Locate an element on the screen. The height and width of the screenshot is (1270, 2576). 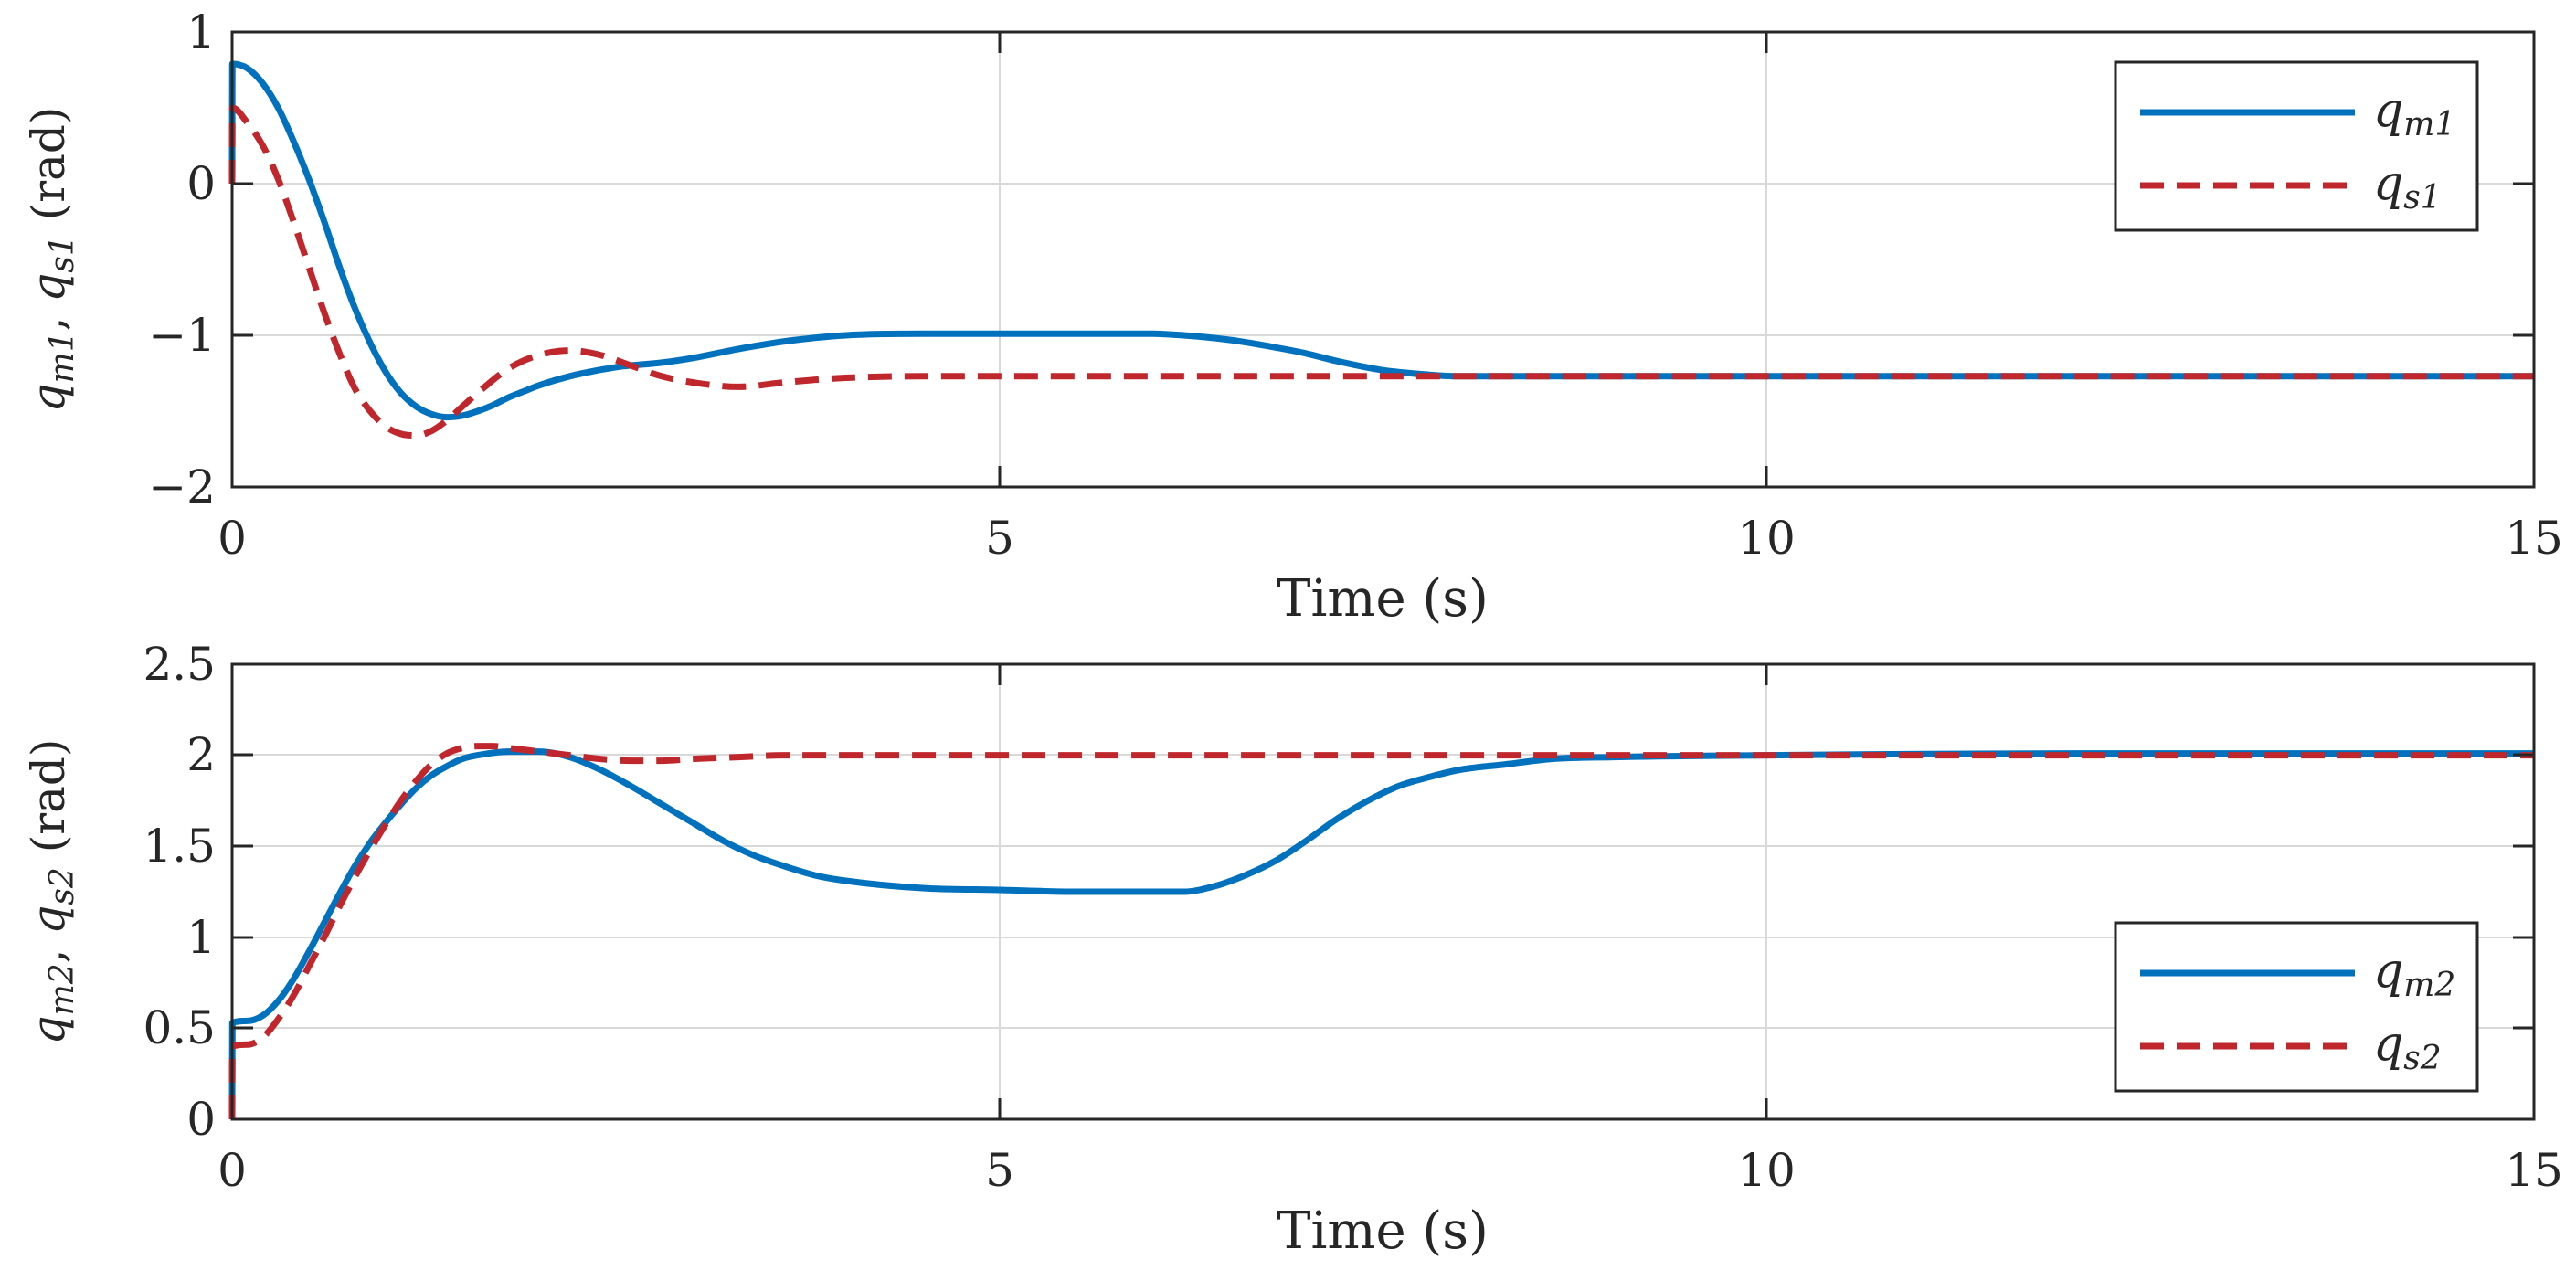
legend-label-q-m1: qm1 is located at coordinates (2414, 113).